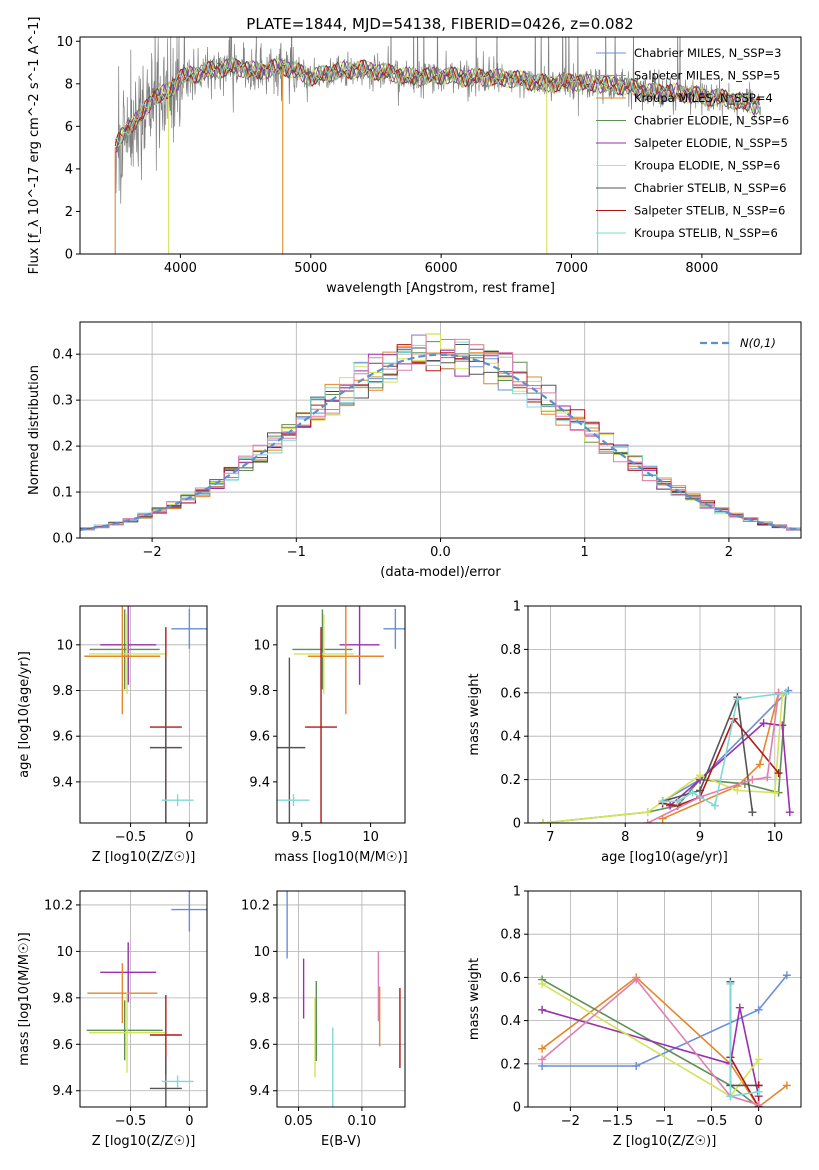 This screenshot has height=1170, width=819. I want to click on x-tick-label: 1, so click(585, 552).